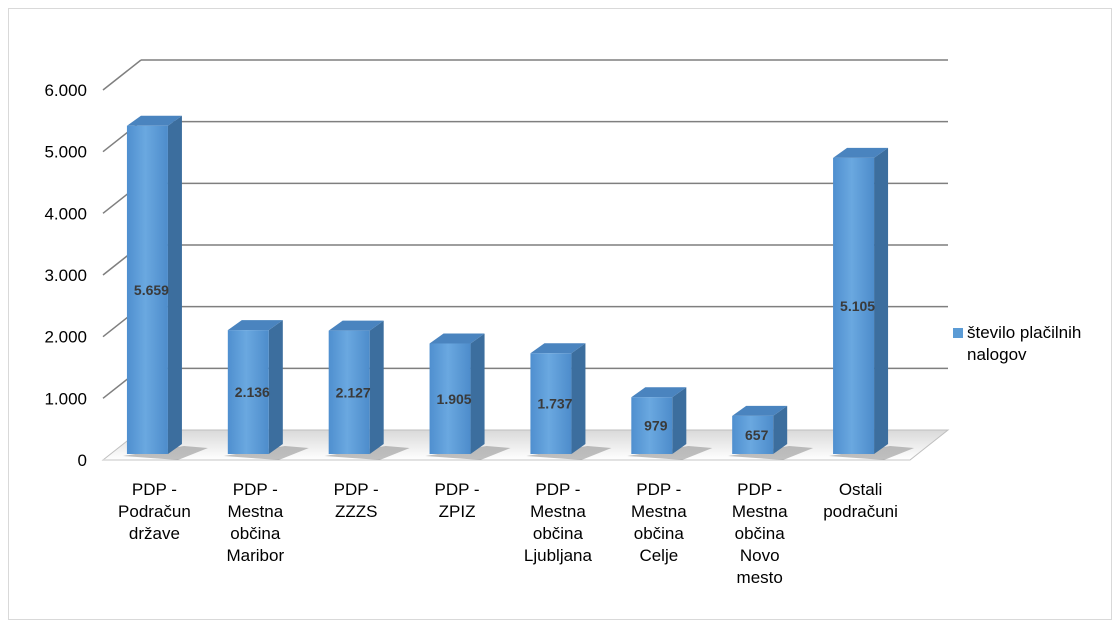  What do you see at coordinates (65, 213) in the screenshot?
I see `y-tick-label: 4.000` at bounding box center [65, 213].